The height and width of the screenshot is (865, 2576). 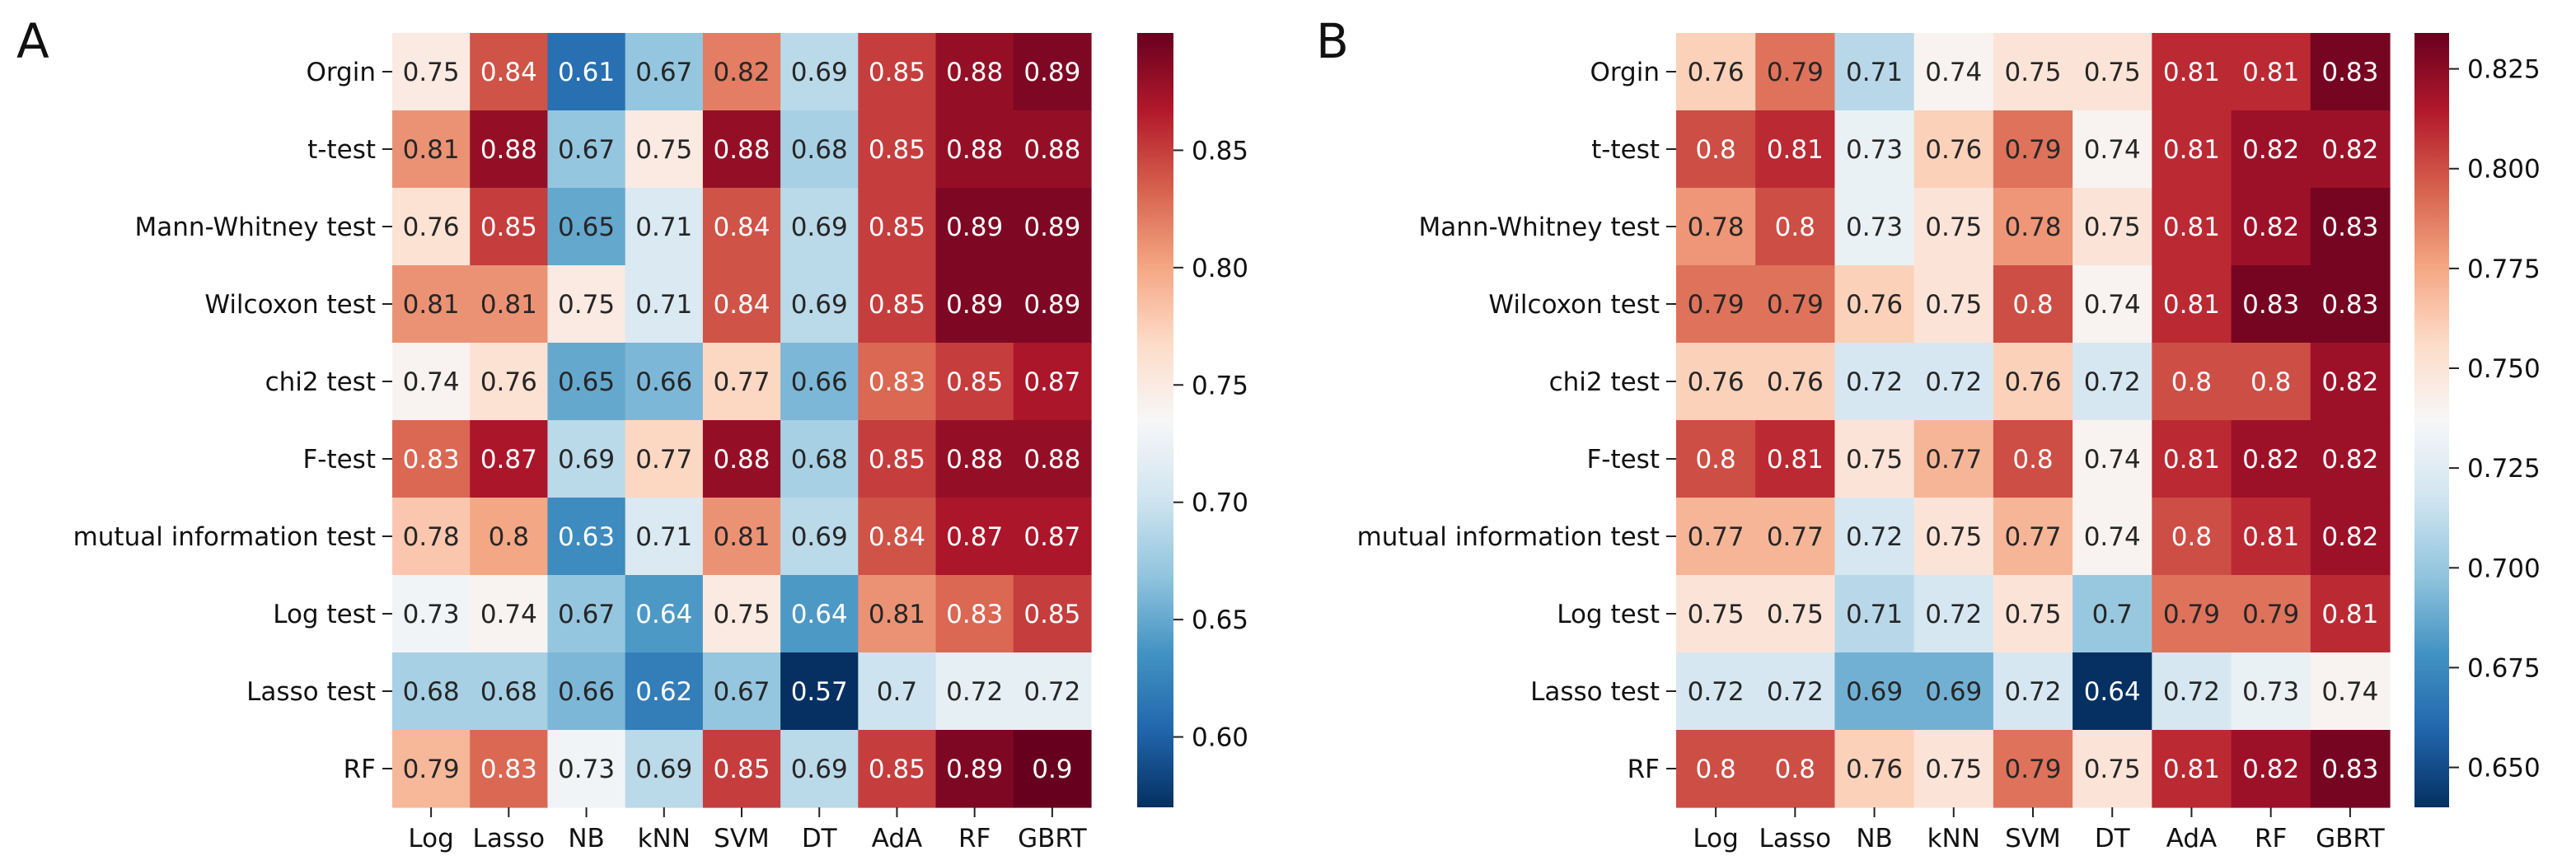 I want to click on row-tick-label: Orgin, so click(x=1625, y=72).